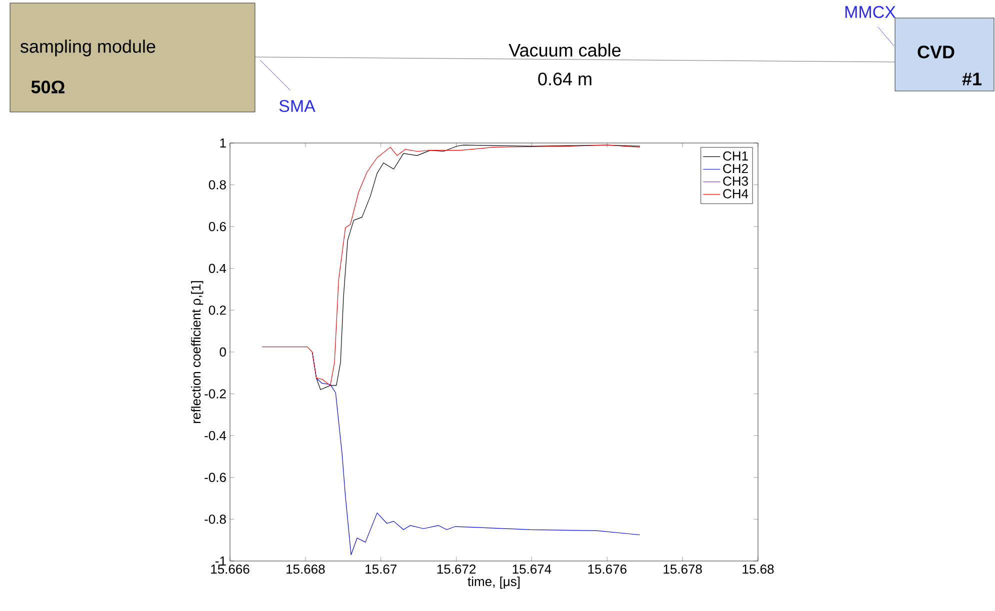 The image size is (995, 611). Describe the element at coordinates (215, 477) in the screenshot. I see `y-tick-label: -0.6` at that location.